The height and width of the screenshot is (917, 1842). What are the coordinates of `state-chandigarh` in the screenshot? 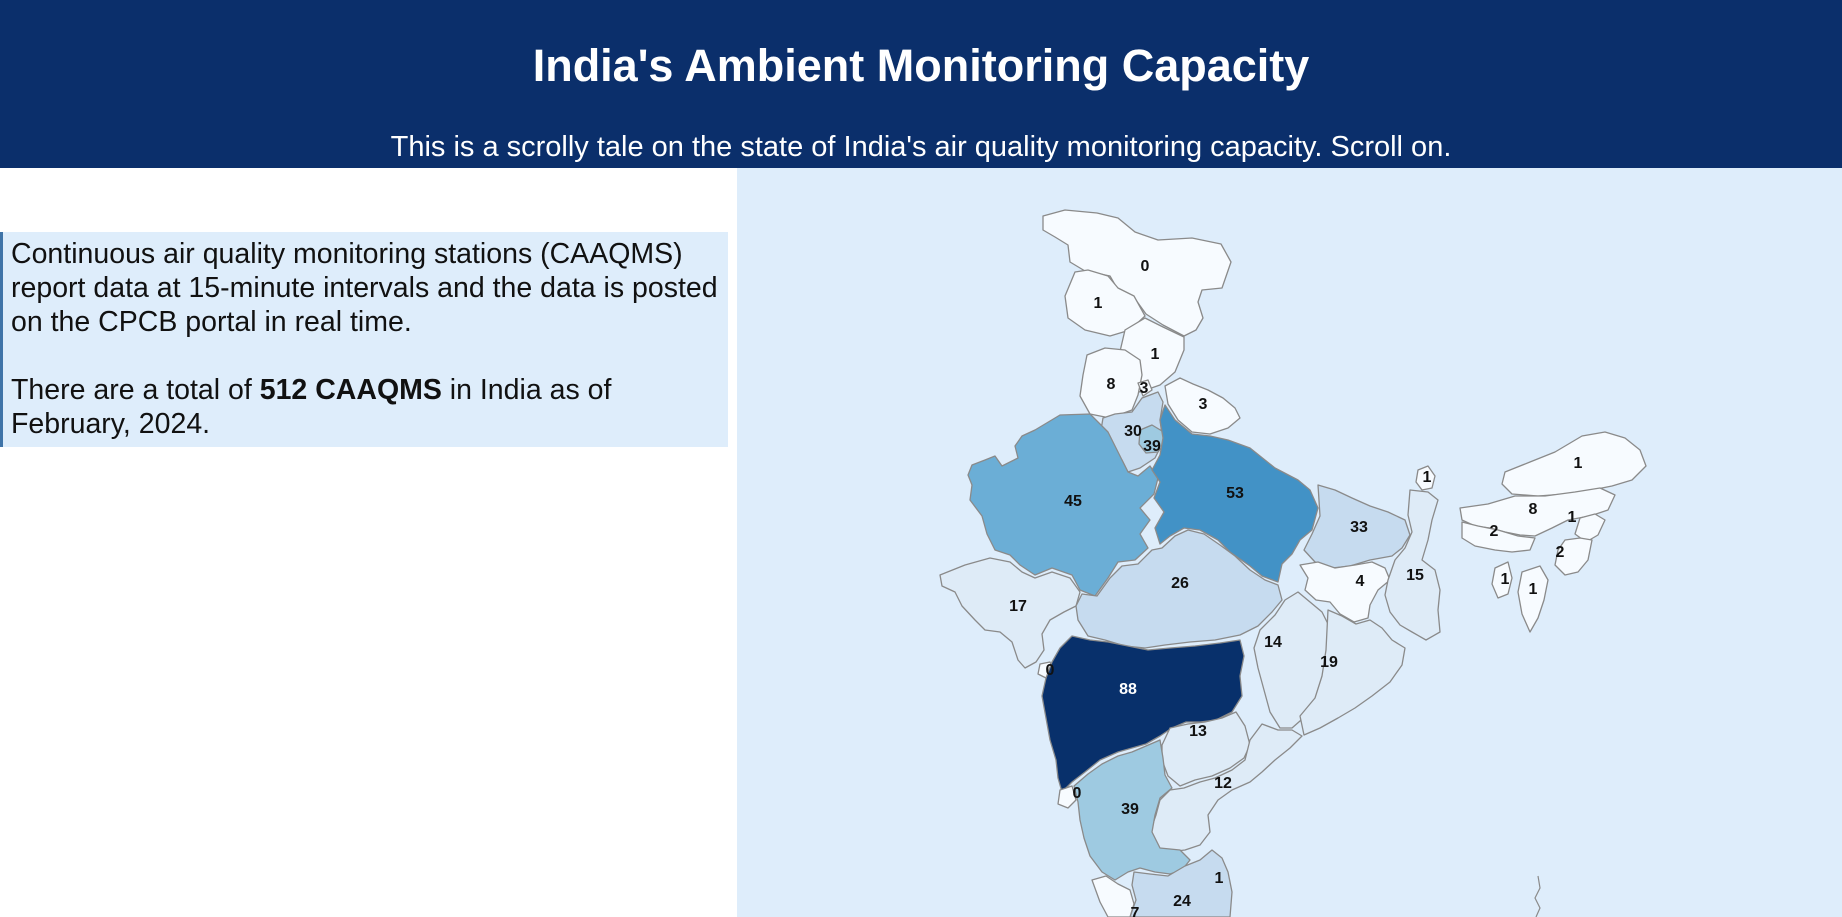 It's located at (1145, 388).